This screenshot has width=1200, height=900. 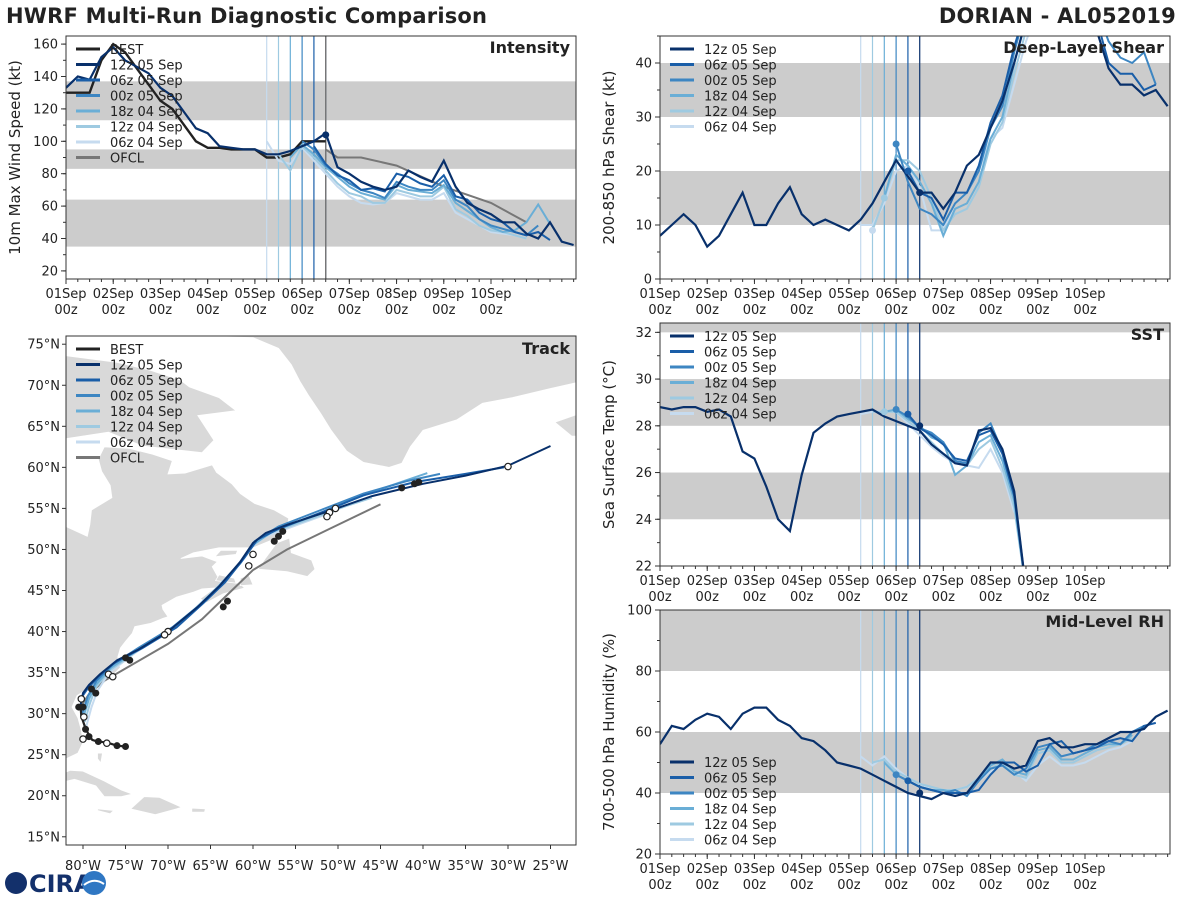 I want to click on sst-series-line, so click(x=954, y=487).